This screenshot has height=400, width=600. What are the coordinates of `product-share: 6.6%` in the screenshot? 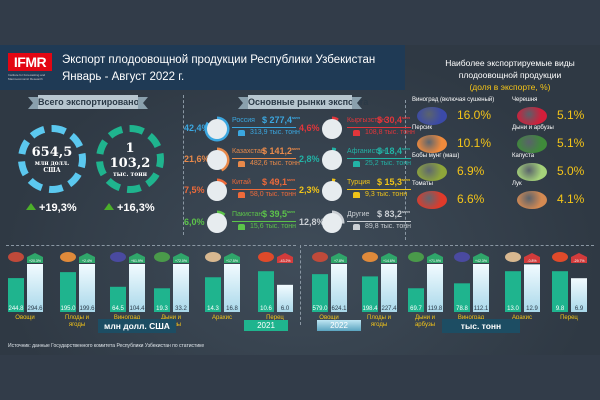 It's located at (471, 199).